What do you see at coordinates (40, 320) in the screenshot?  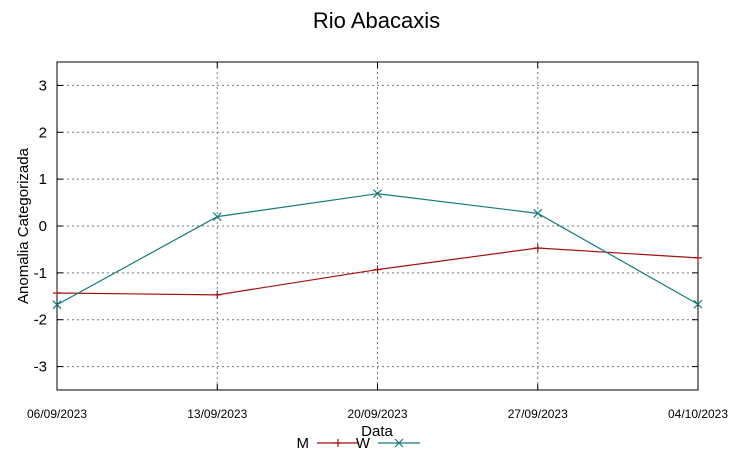 I see `y-tick-label: -2` at bounding box center [40, 320].